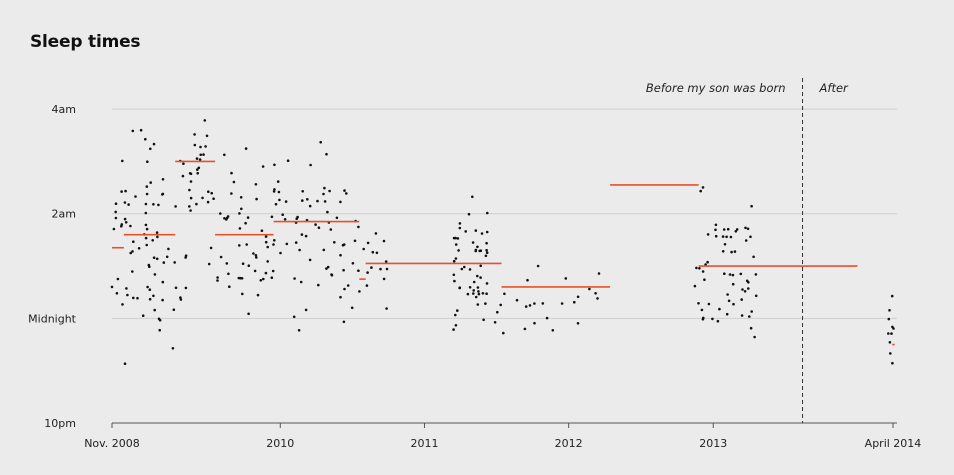 Image resolution: width=954 pixels, height=475 pixels. Describe the element at coordinates (893, 443) in the screenshot. I see `x-tick-label: April 2014` at that location.